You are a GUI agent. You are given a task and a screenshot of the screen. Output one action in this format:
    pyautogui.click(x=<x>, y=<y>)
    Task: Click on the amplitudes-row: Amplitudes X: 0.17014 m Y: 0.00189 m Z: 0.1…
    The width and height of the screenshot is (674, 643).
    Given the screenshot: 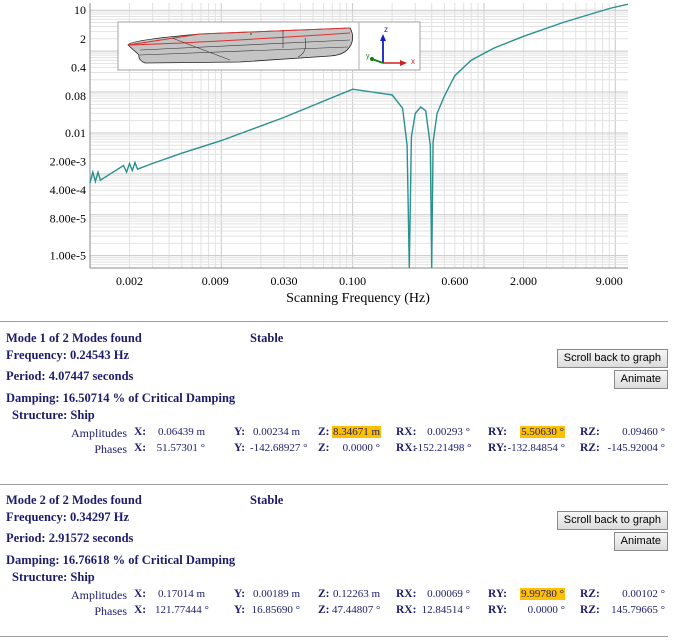 What is the action you would take?
    pyautogui.click(x=337, y=596)
    